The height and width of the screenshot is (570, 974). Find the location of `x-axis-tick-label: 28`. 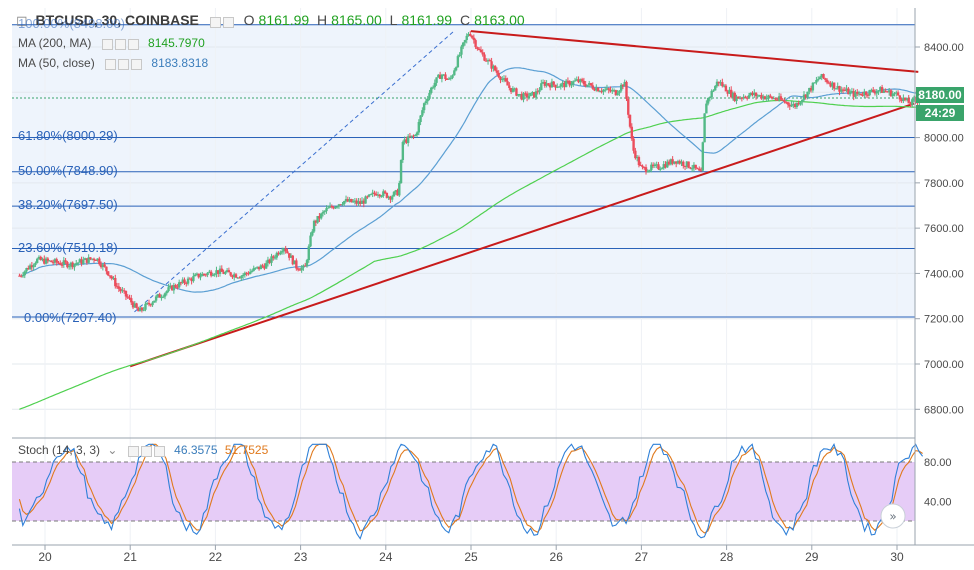

x-axis-tick-label: 28 is located at coordinates (727, 557).